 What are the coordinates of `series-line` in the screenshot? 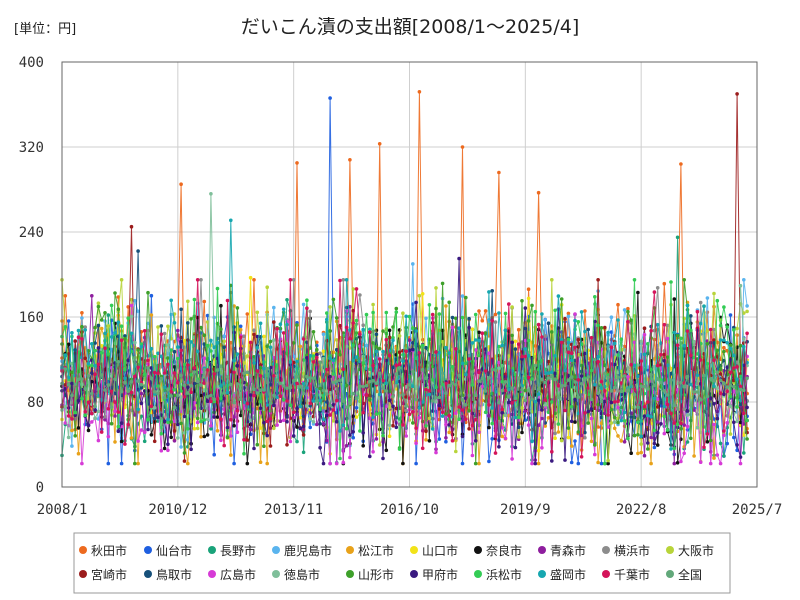 It's located at (404, 383).